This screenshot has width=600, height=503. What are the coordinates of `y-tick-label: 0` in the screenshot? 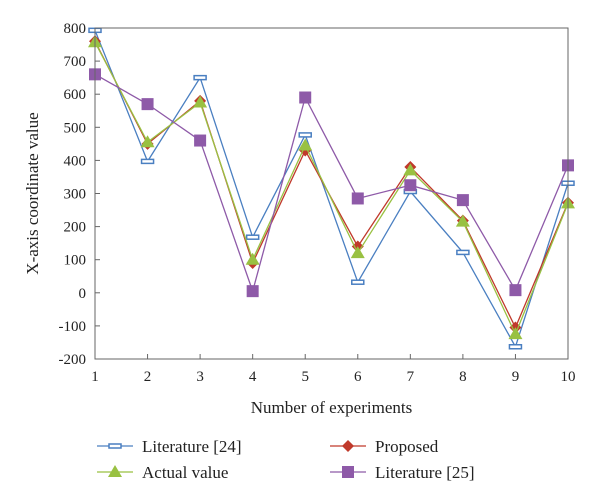 It's located at (83, 294).